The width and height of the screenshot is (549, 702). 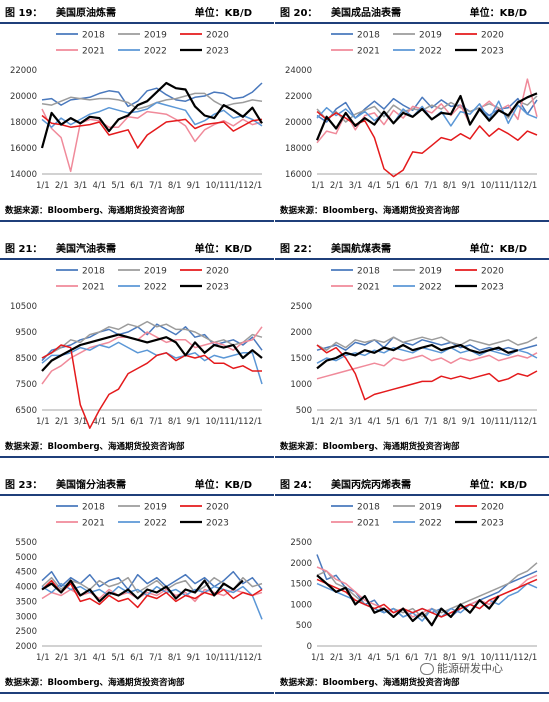 What do you see at coordinates (91, 485) in the screenshot?
I see `chart-title: 美国馏分油表需` at bounding box center [91, 485].